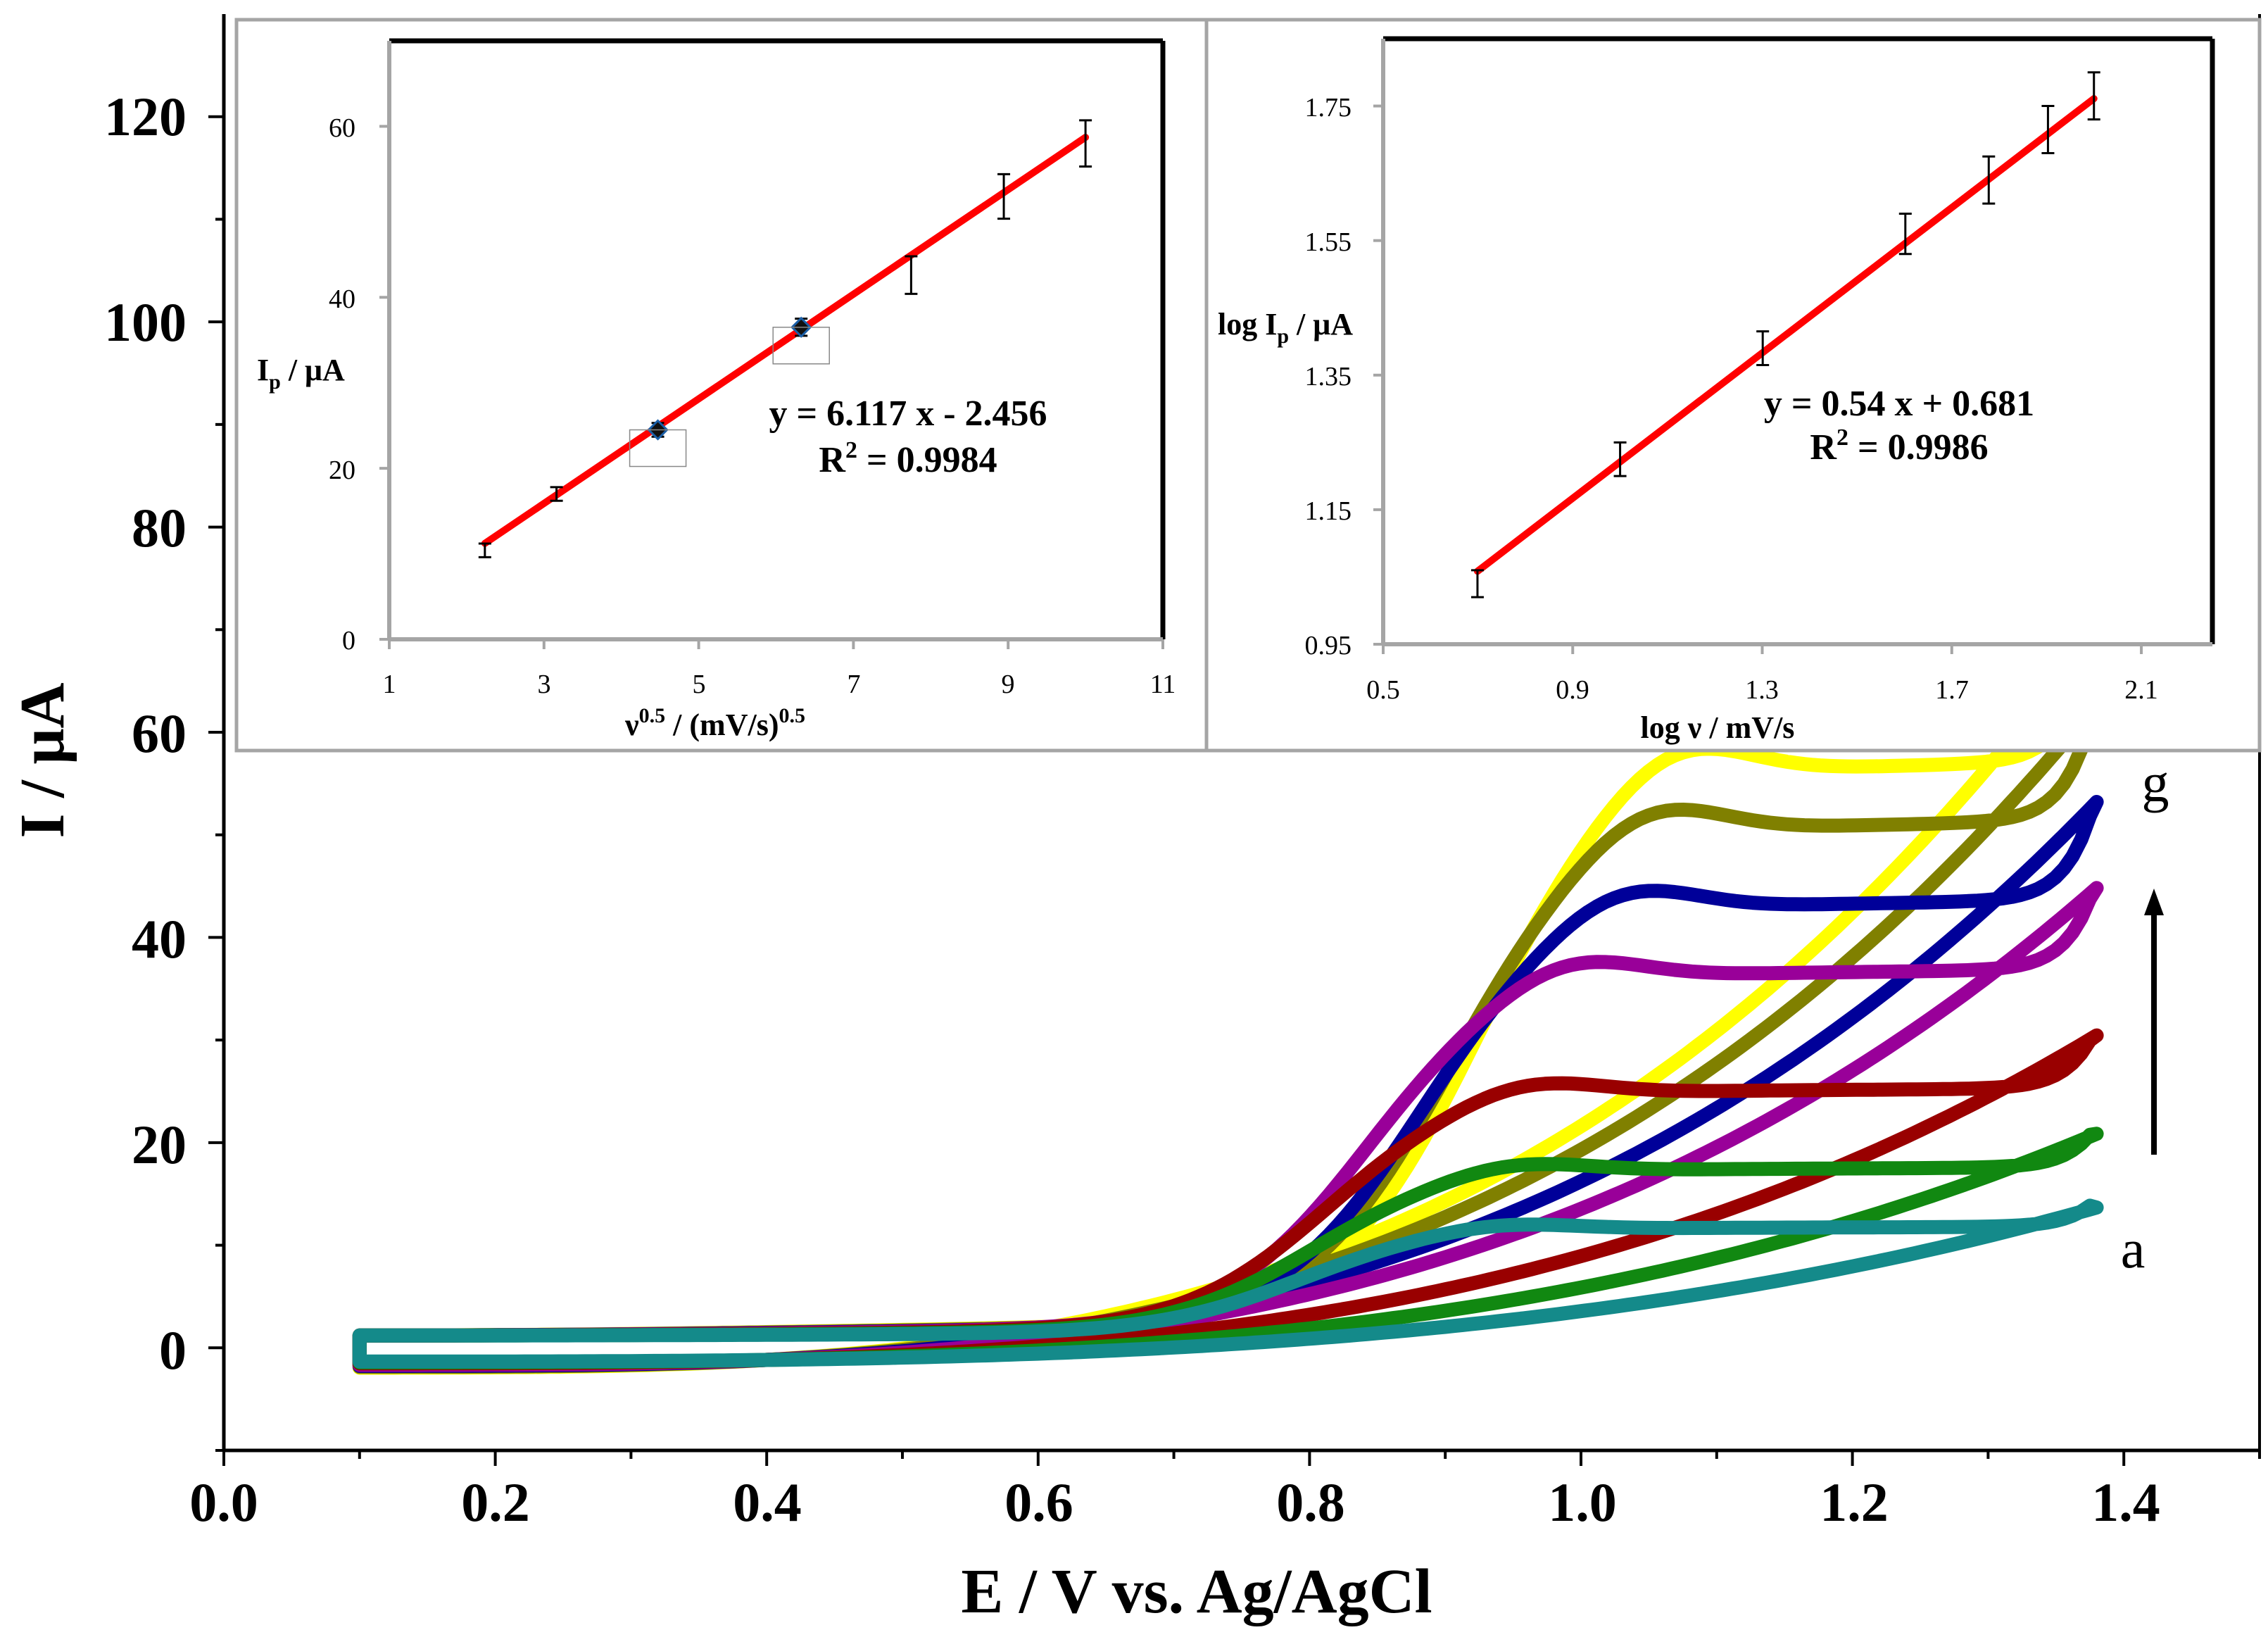 The height and width of the screenshot is (1637, 2268). I want to click on main-ytick-label: 20, so click(159, 1144).